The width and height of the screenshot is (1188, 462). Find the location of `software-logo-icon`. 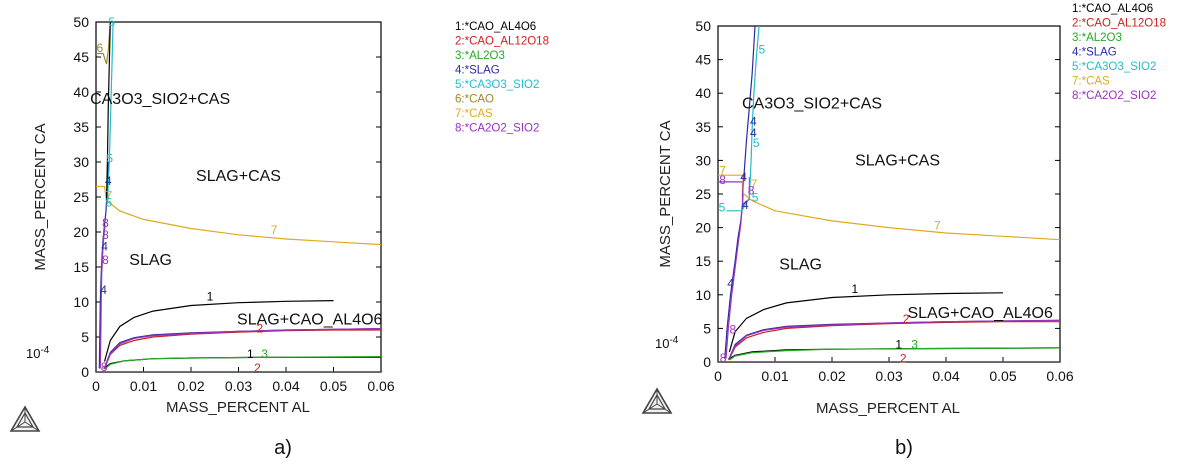

software-logo-icon is located at coordinates (25, 418).